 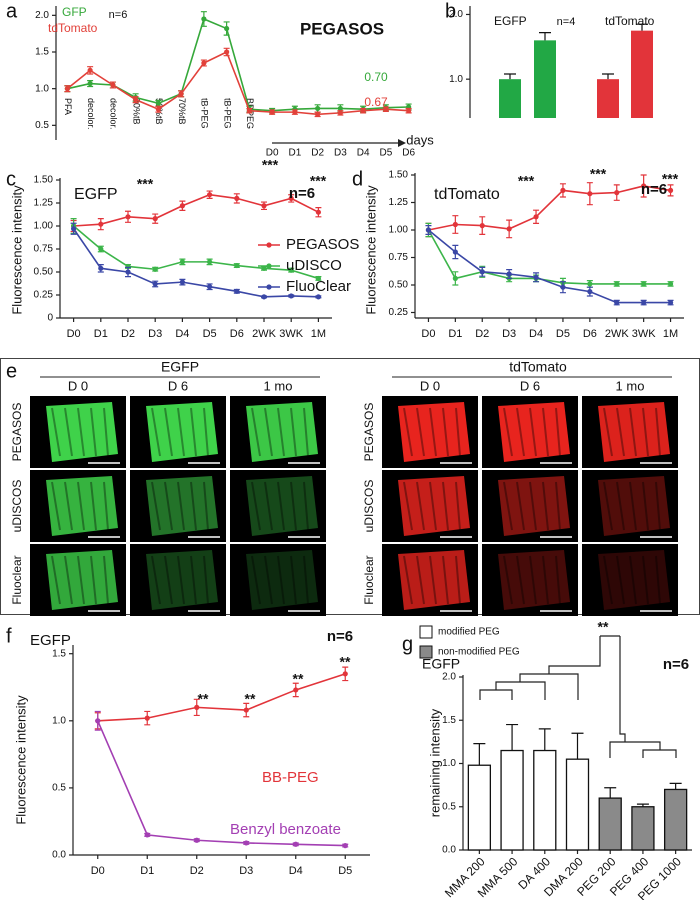 What do you see at coordinates (59, 653) in the screenshot?
I see `y-tick-label: 1.5` at bounding box center [59, 653].